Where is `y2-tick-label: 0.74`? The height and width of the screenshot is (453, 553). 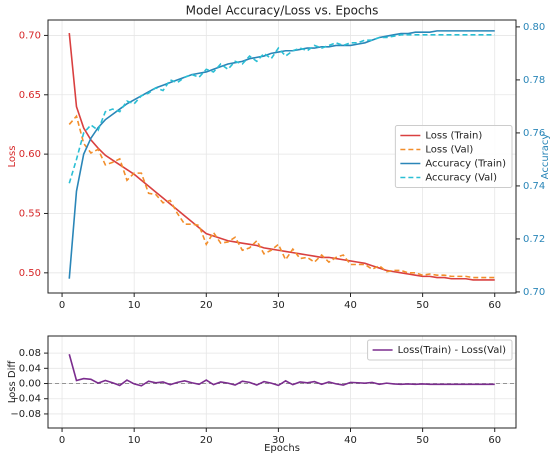 y2-tick-label: 0.74 is located at coordinates (534, 186).